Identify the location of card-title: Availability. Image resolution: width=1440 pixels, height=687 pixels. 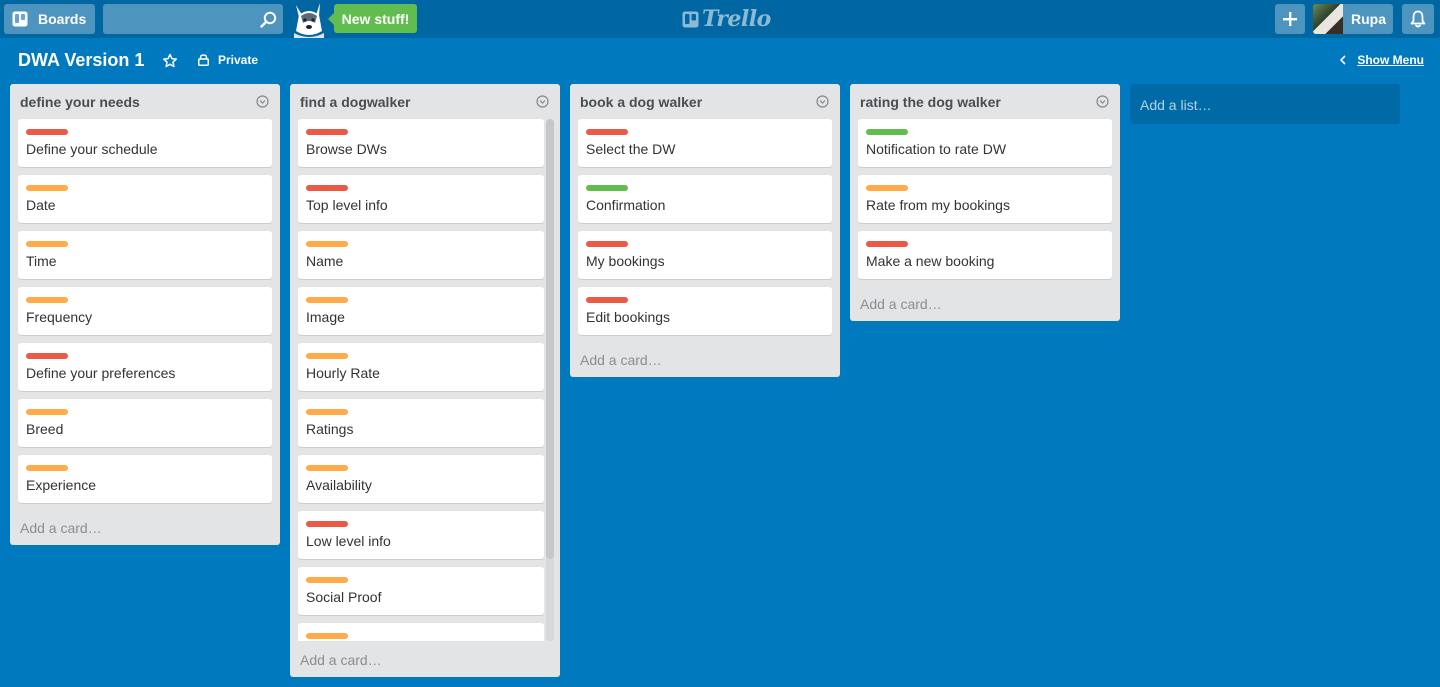
(339, 485).